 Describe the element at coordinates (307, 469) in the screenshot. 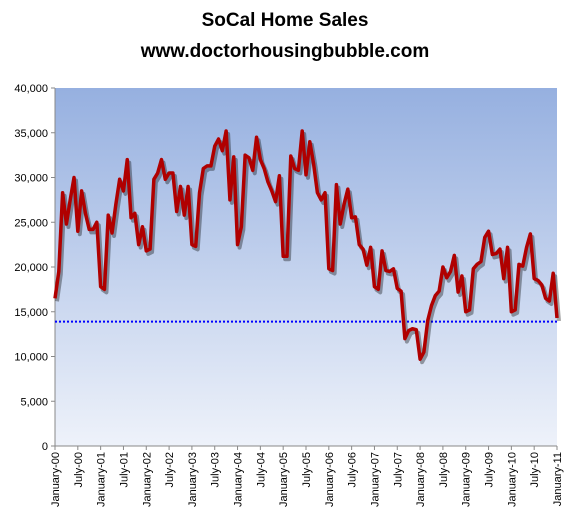

I see `x-tick-label: July-05` at that location.